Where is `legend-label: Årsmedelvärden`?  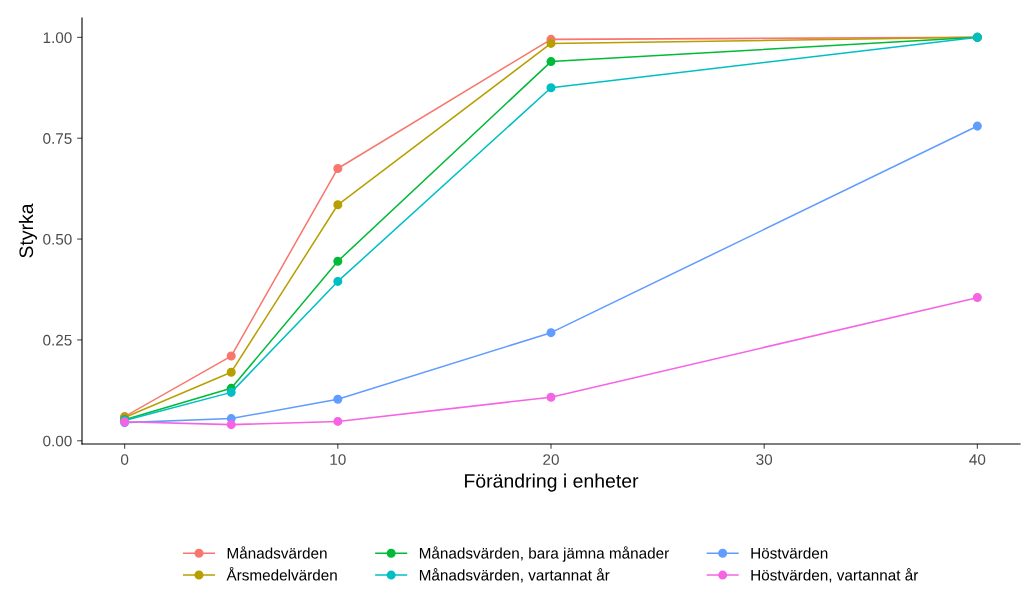 legend-label: Årsmedelvärden is located at coordinates (281, 574).